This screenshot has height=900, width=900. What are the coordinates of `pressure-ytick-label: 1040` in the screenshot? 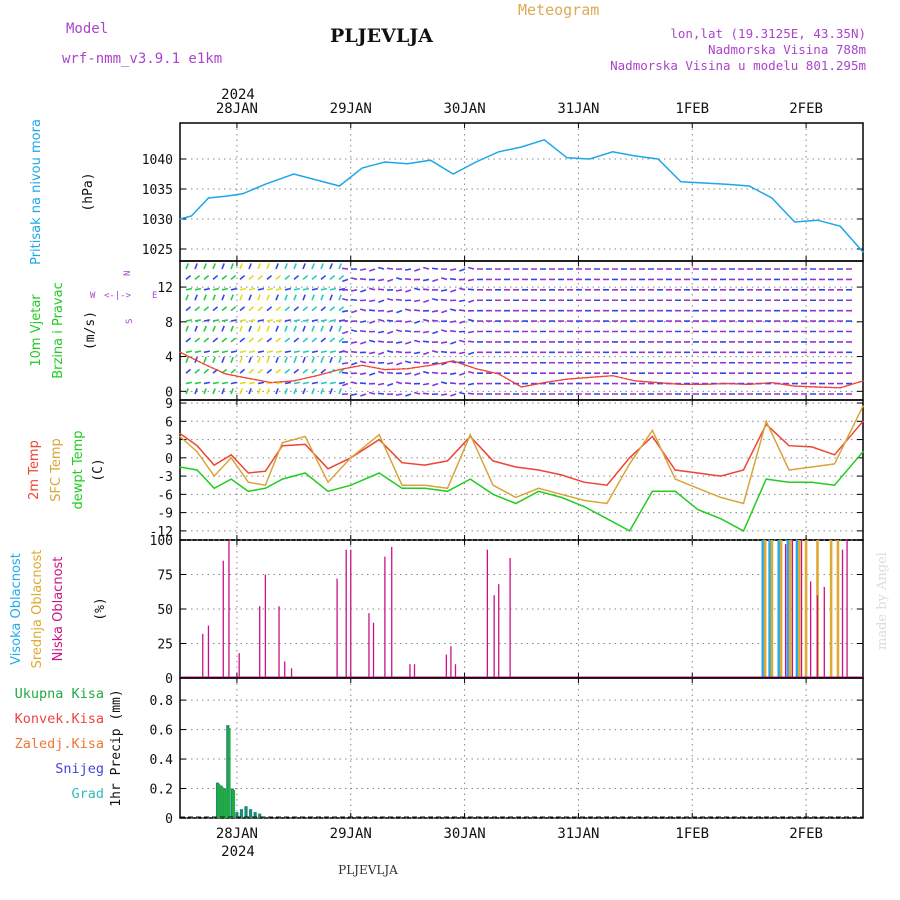 It's located at (157, 160).